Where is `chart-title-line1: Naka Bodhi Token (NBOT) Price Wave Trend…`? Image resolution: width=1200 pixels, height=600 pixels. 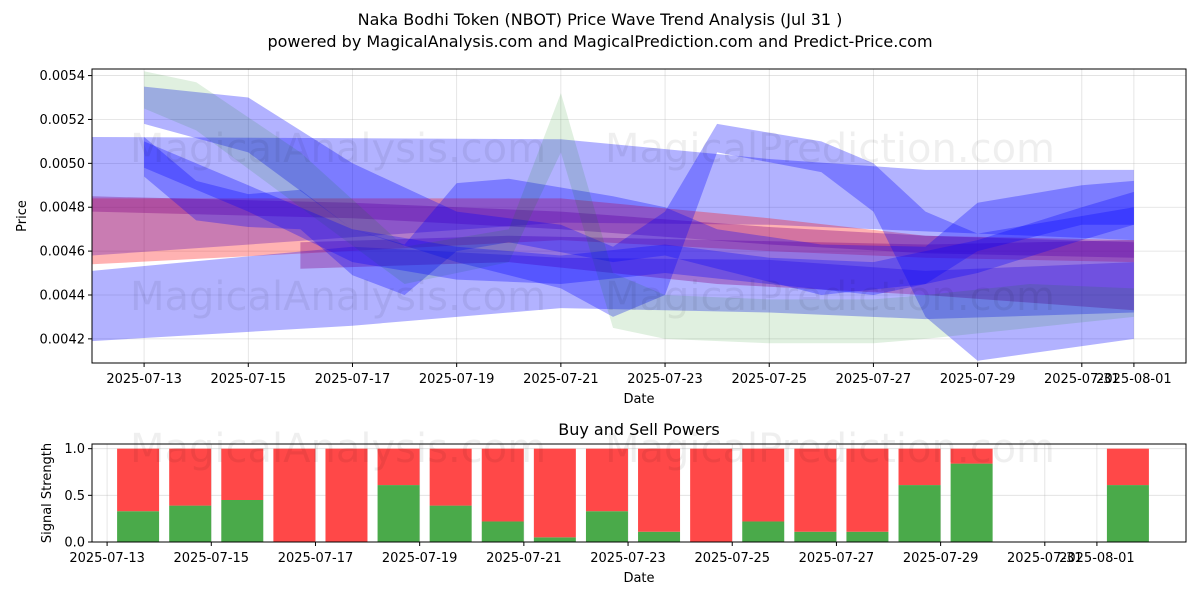 chart-title-line1: Naka Bodhi Token (NBOT) Price Wave Trend… is located at coordinates (600, 19).